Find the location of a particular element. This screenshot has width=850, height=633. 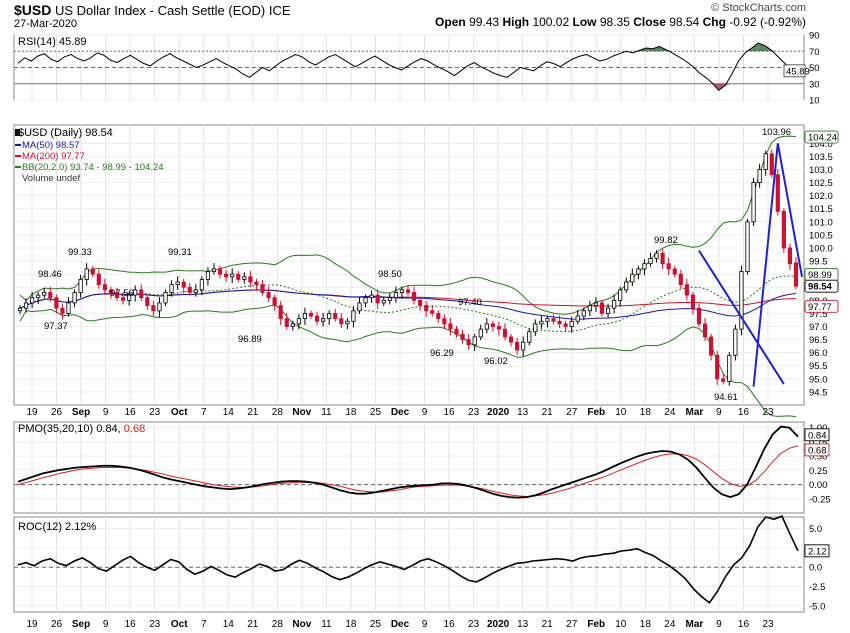

x-axis-label: Dec is located at coordinates (400, 412).